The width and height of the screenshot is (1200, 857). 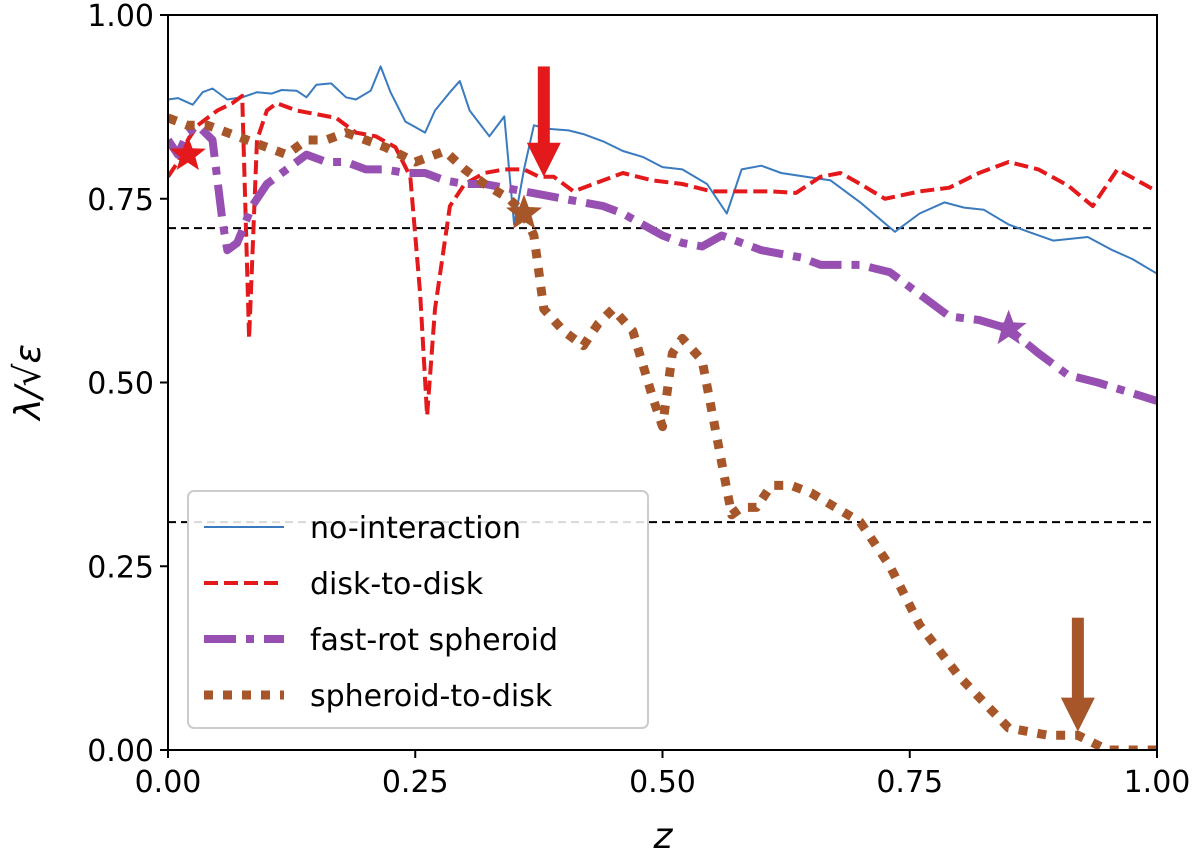 I want to click on y-tick-label: 0.00, so click(x=120, y=751).